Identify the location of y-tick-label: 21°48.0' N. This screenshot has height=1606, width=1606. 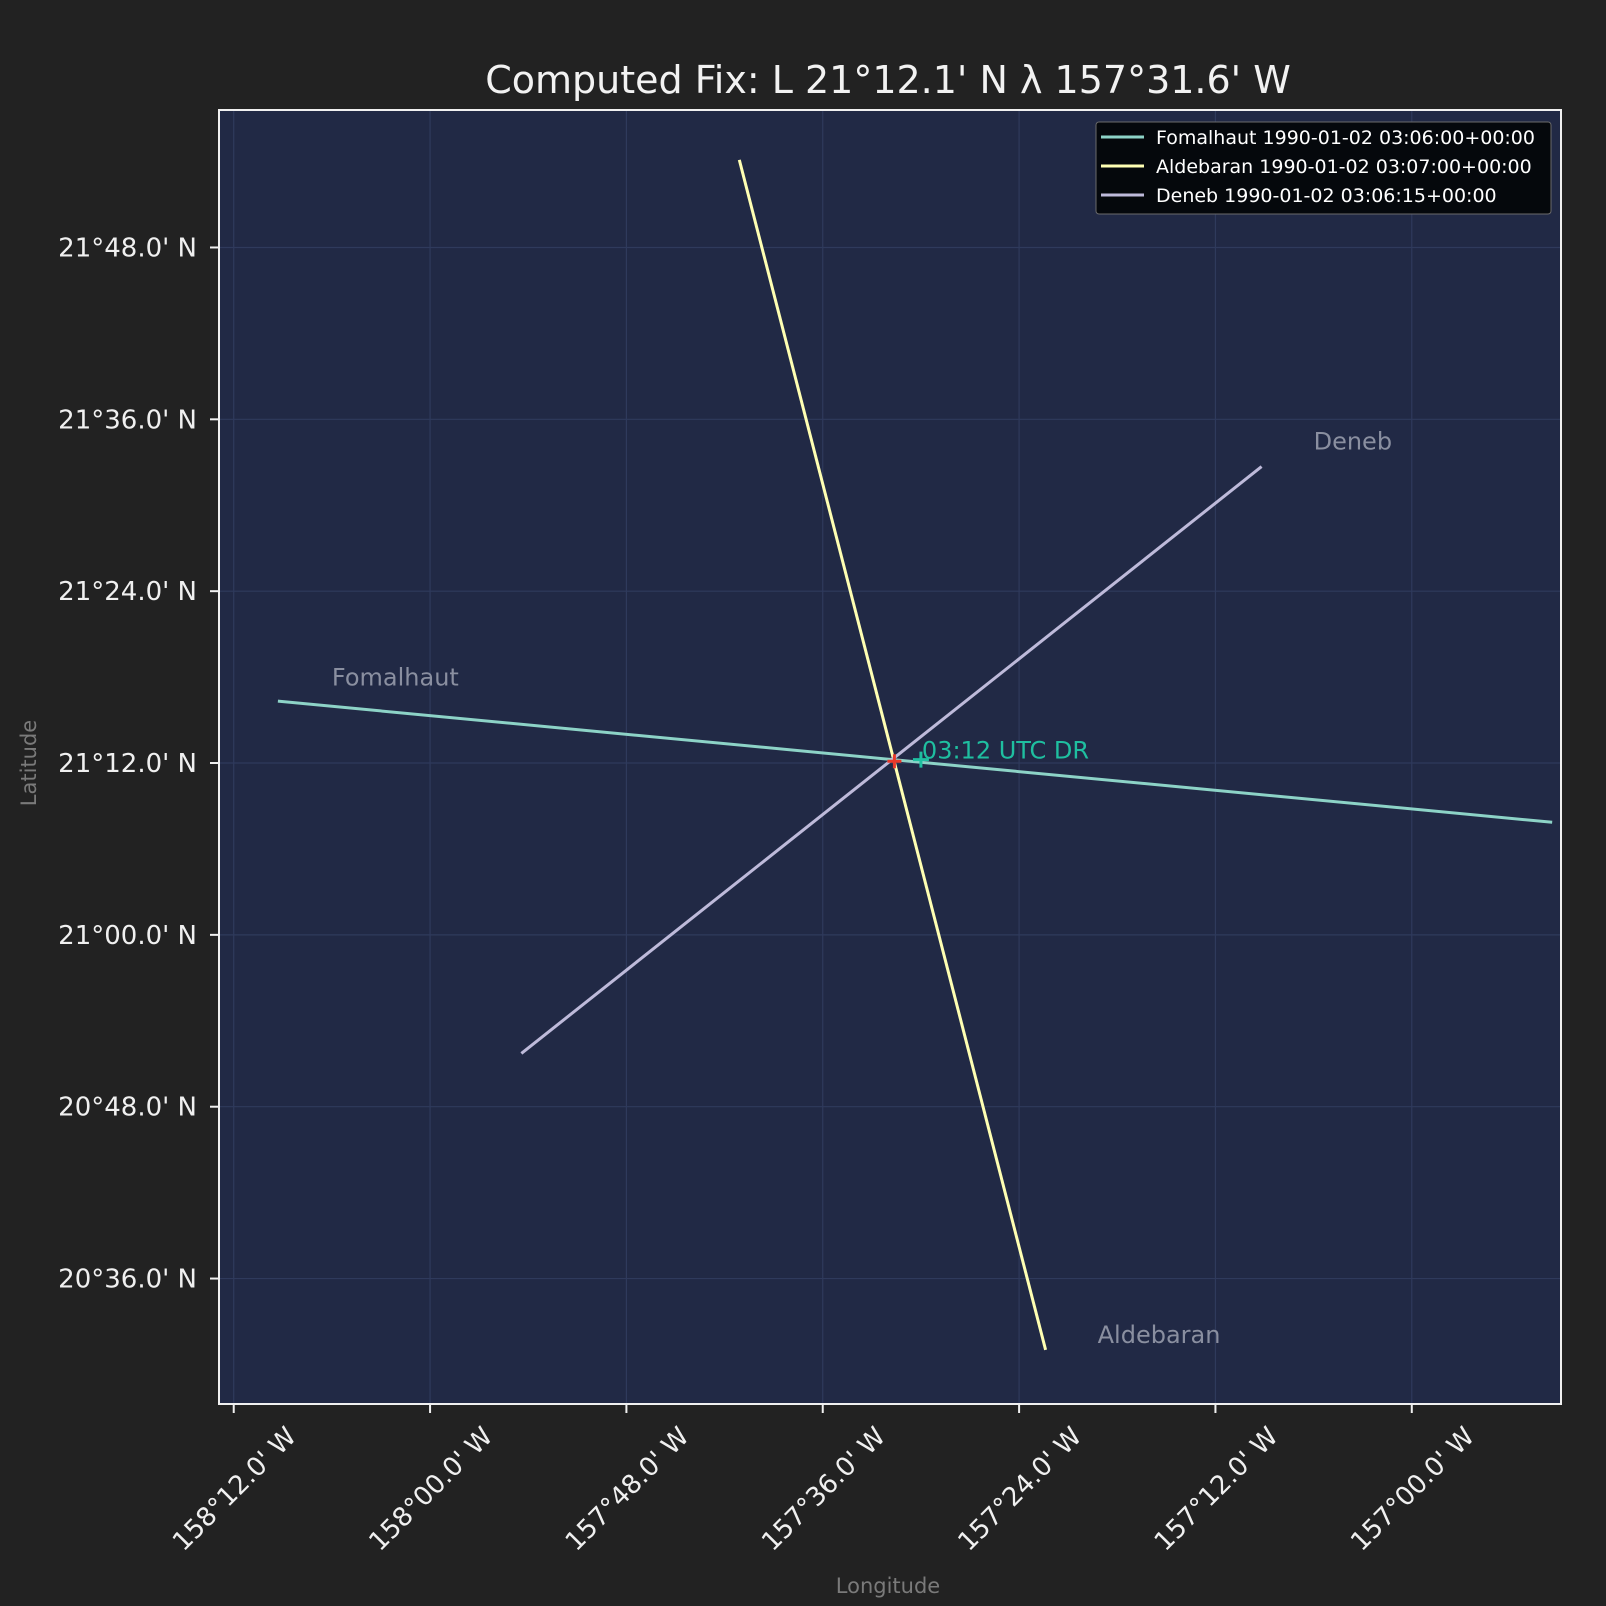
(127, 248).